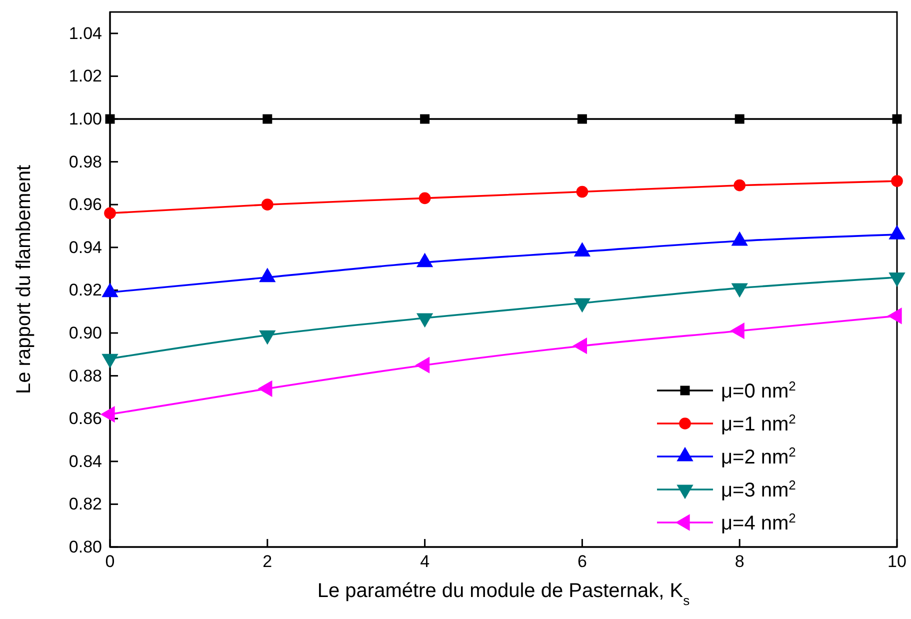 The height and width of the screenshot is (619, 911). What do you see at coordinates (85, 162) in the screenshot?
I see `y-tick-label: 0.98` at bounding box center [85, 162].